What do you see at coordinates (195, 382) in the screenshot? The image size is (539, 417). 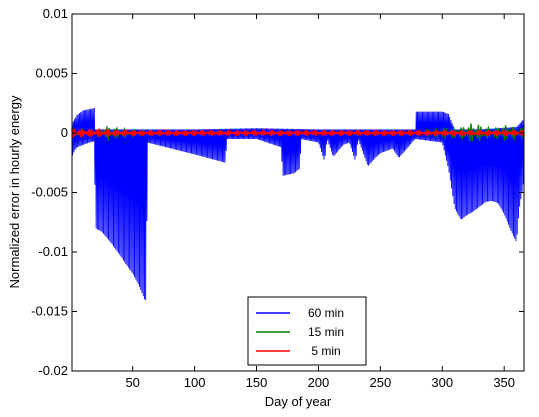 I see `x-tick-label: 100` at bounding box center [195, 382].